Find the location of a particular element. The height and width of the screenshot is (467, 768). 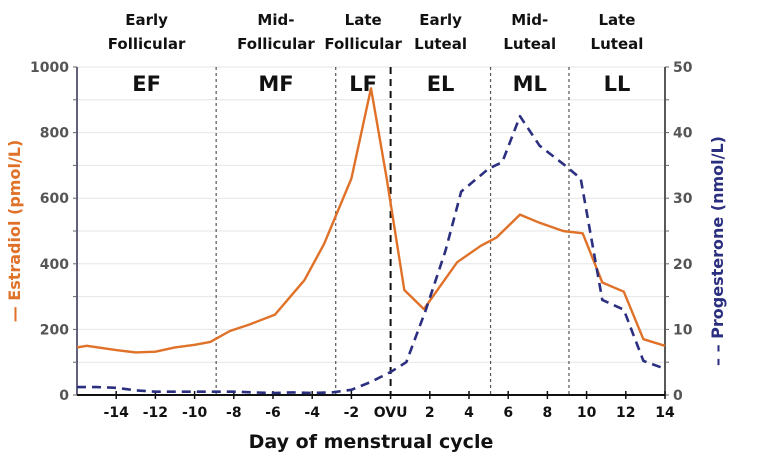

phase-abbr: EF is located at coordinates (146, 84).